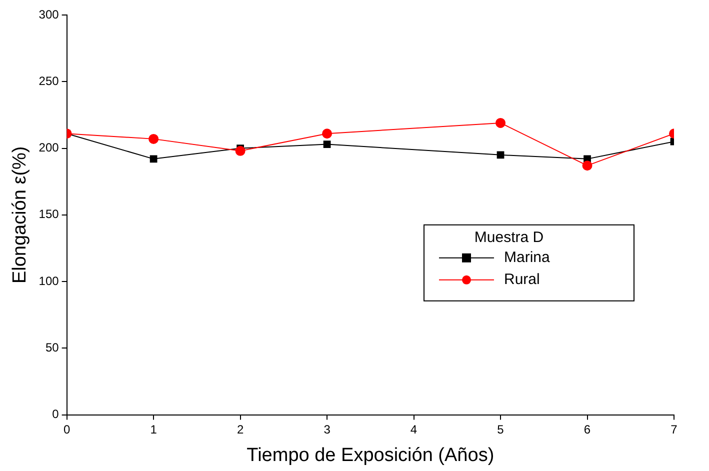 The width and height of the screenshot is (709, 471). Describe the element at coordinates (587, 429) in the screenshot. I see `x-tick-label: 6` at that location.